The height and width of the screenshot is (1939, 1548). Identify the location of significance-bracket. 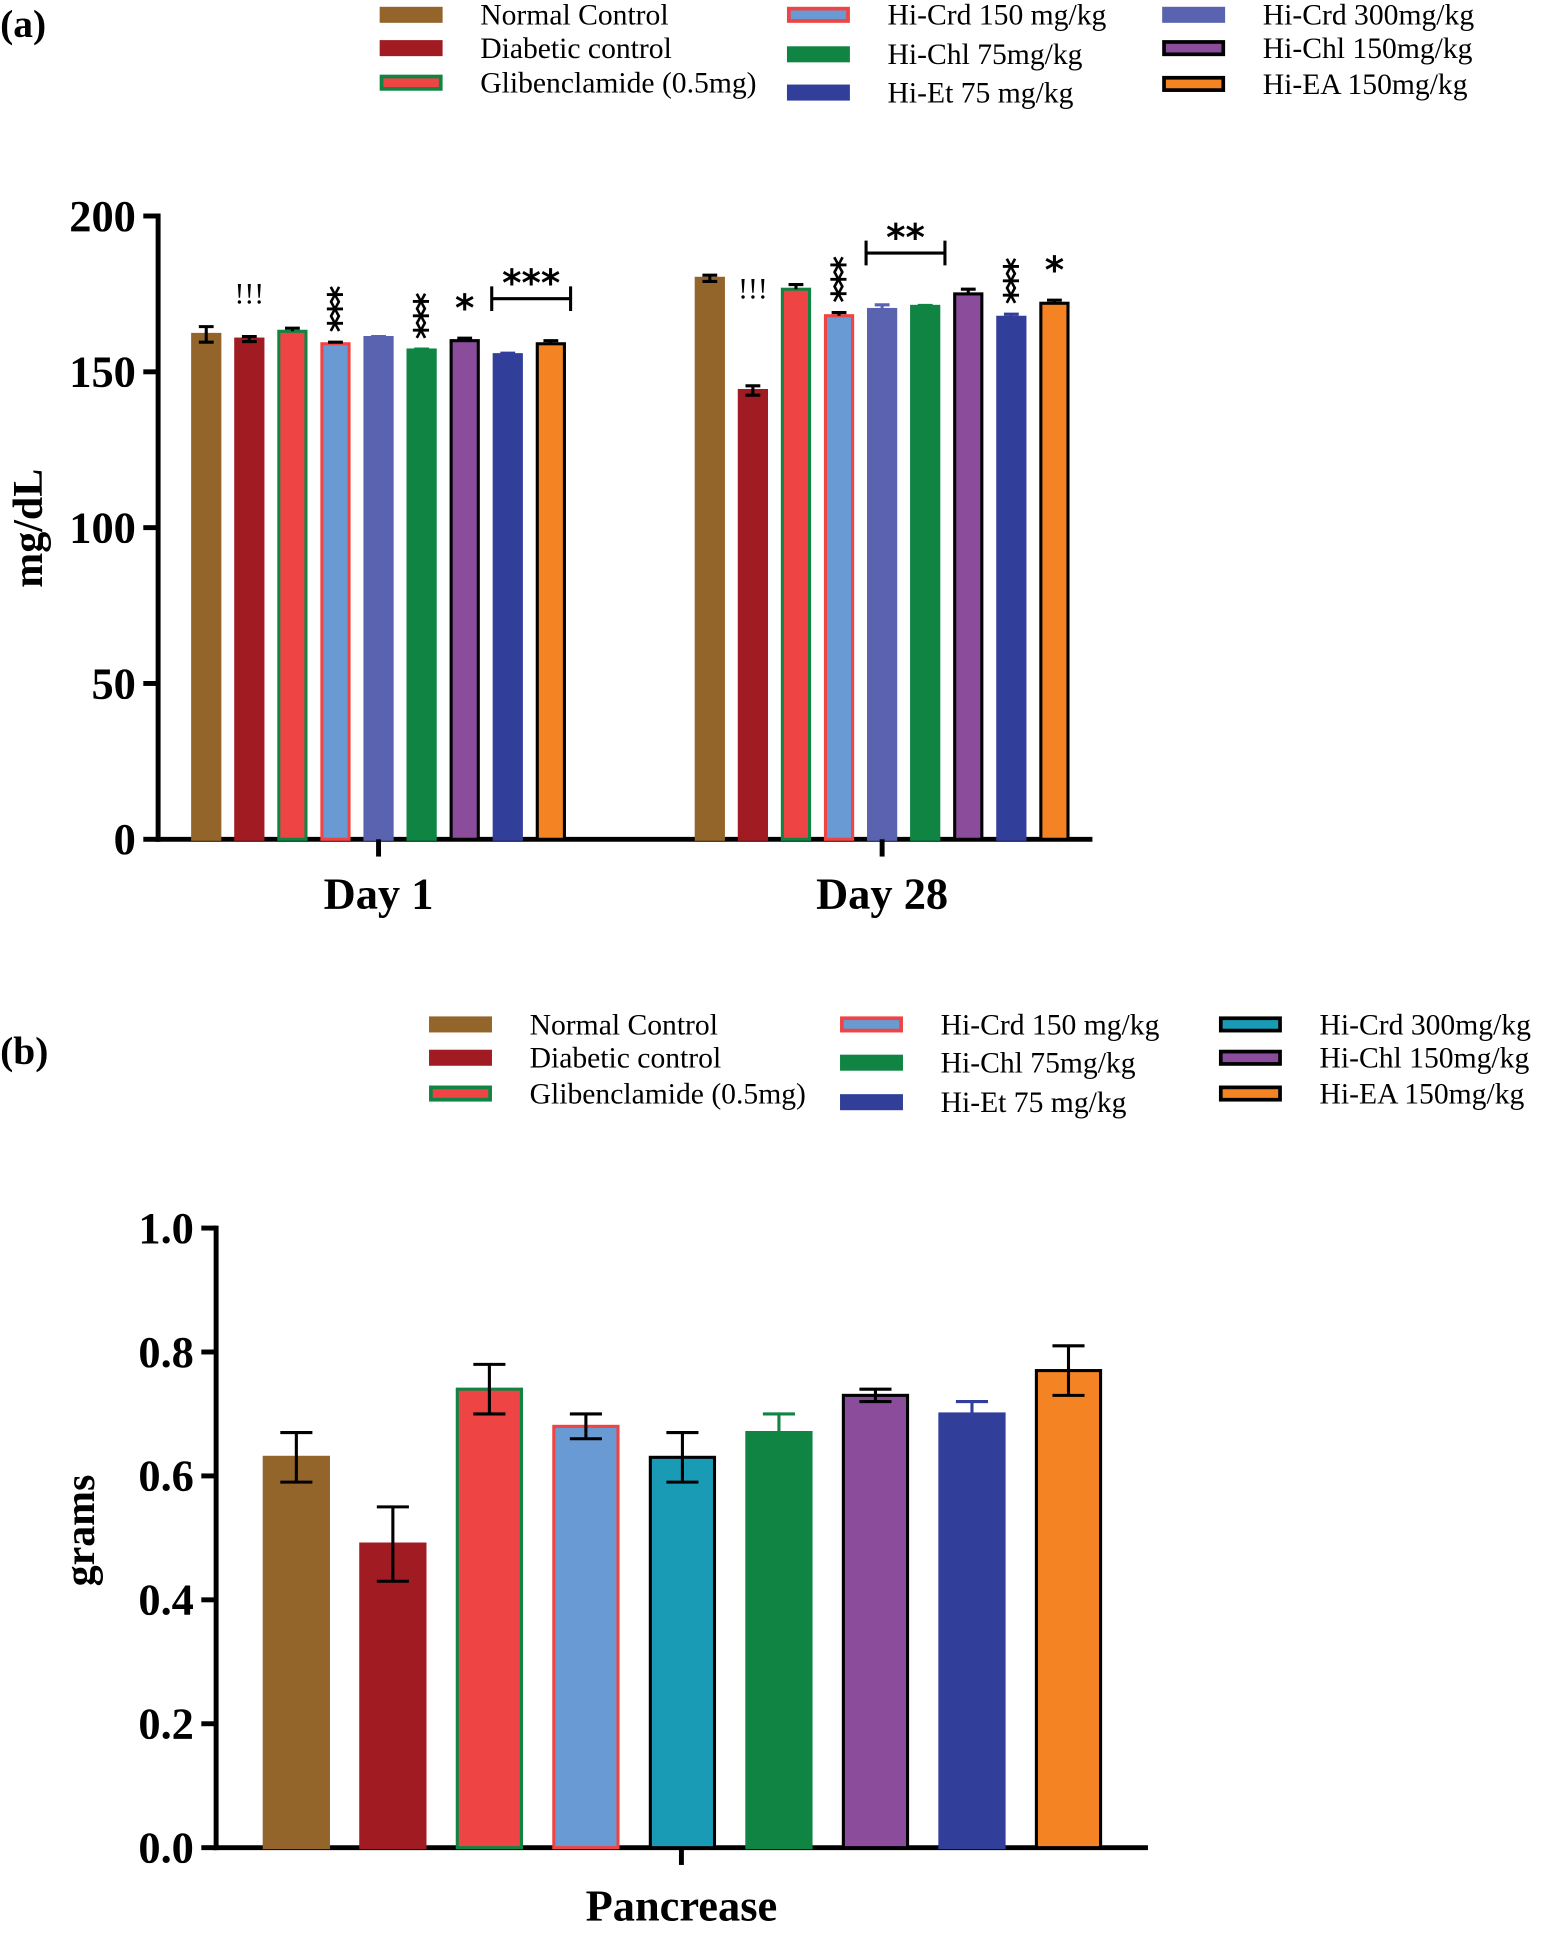
(531, 299).